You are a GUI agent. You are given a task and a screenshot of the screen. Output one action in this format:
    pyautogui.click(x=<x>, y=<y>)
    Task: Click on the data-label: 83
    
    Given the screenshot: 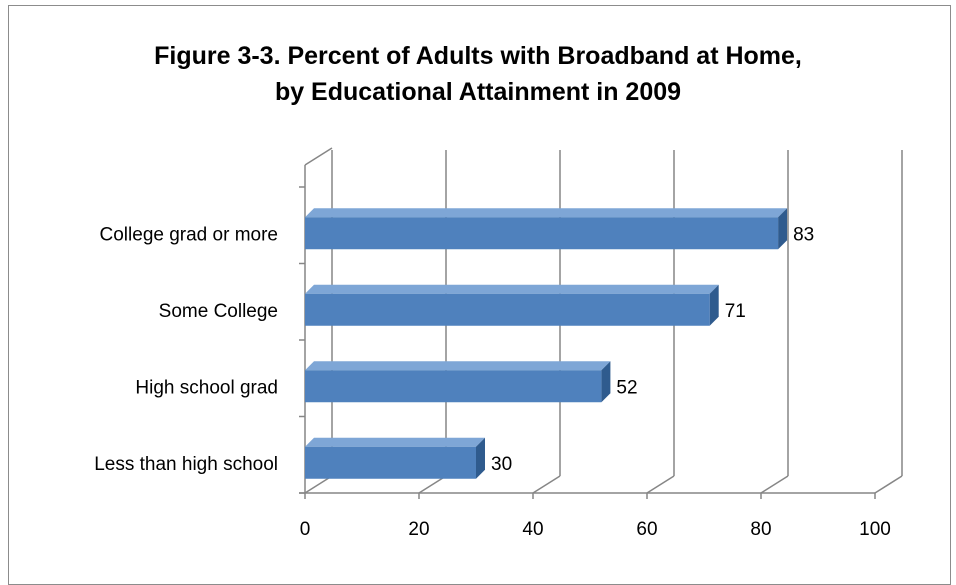 What is the action you would take?
    pyautogui.click(x=803, y=234)
    